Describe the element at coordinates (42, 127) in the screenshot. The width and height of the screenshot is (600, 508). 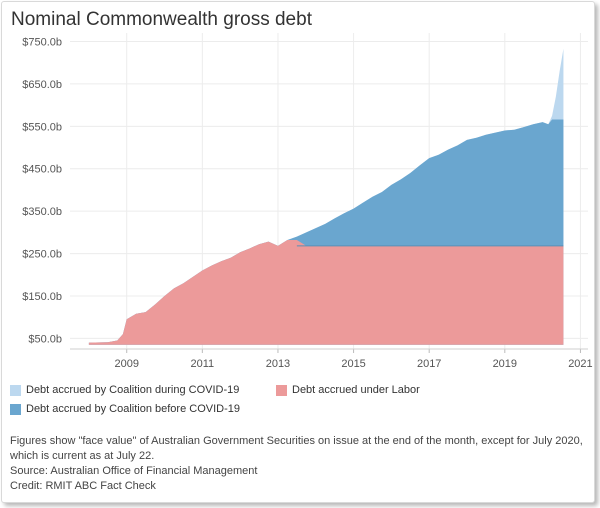
I see `y-tick-label: $550.0b` at that location.